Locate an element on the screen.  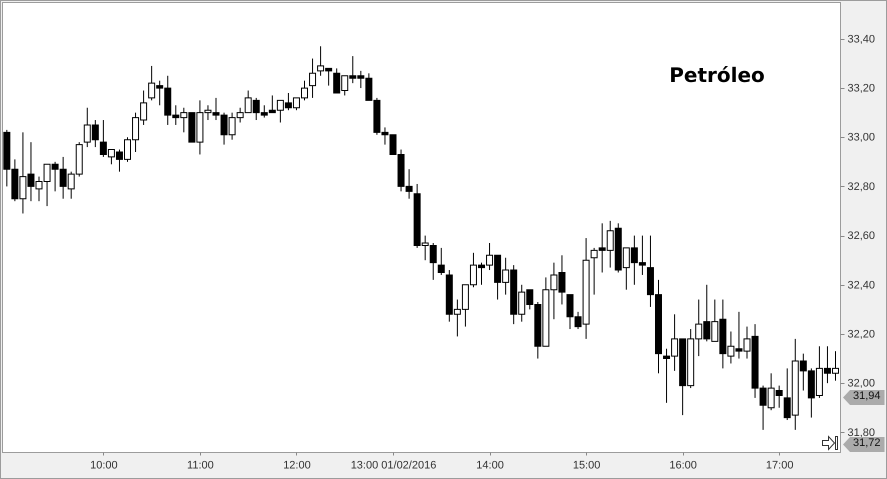
y-tick-label: 32,00 is located at coordinates (862, 384).